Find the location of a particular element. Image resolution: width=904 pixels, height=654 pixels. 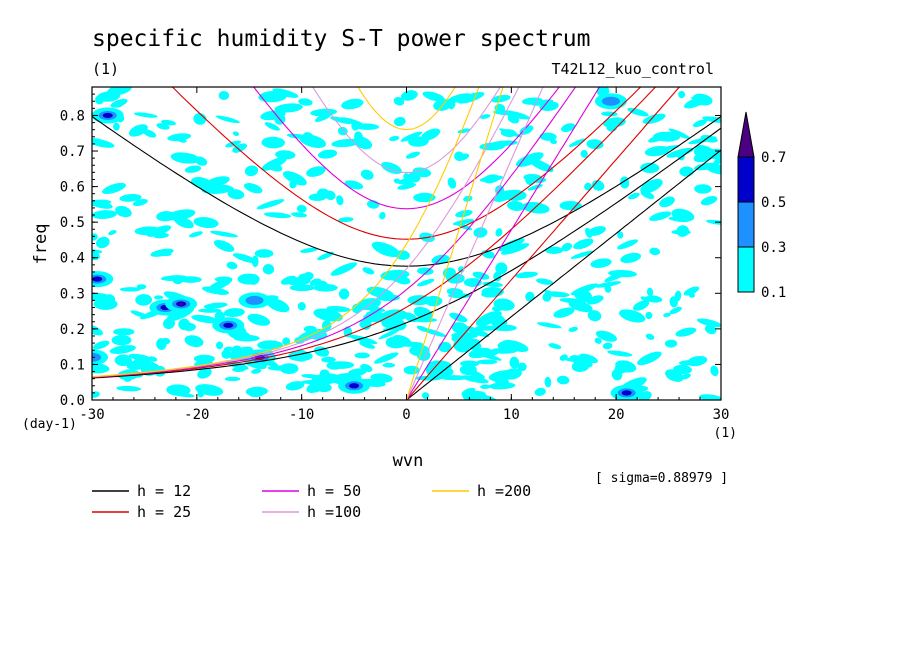

legend-label: h =100 is located at coordinates (334, 512).